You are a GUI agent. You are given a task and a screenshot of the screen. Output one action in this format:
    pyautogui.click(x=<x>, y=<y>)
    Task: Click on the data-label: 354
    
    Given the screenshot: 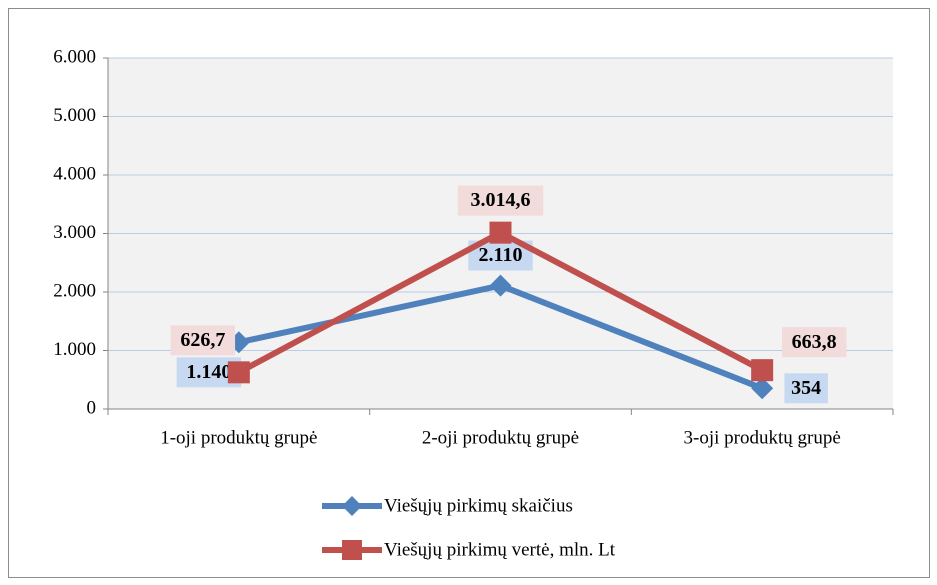 What is the action you would take?
    pyautogui.click(x=806, y=388)
    